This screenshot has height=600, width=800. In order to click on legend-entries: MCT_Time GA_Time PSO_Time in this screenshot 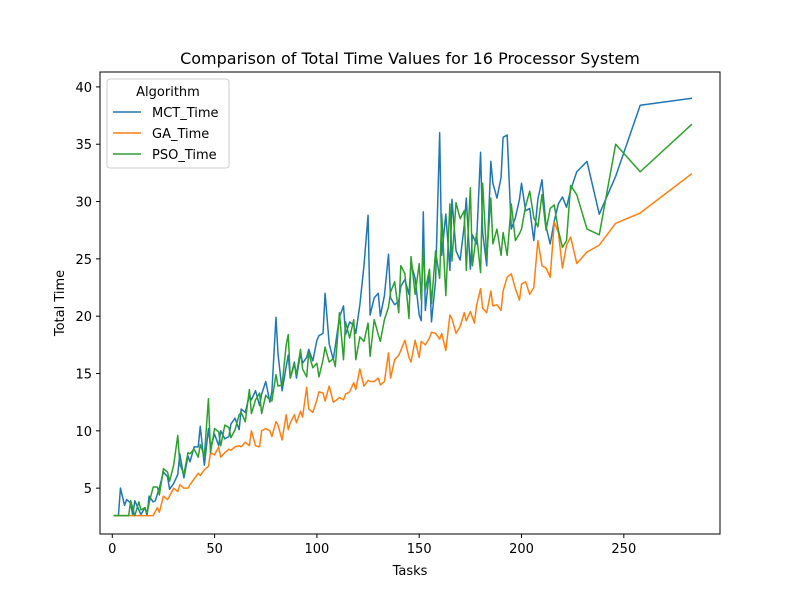, I will do `click(166, 134)`.